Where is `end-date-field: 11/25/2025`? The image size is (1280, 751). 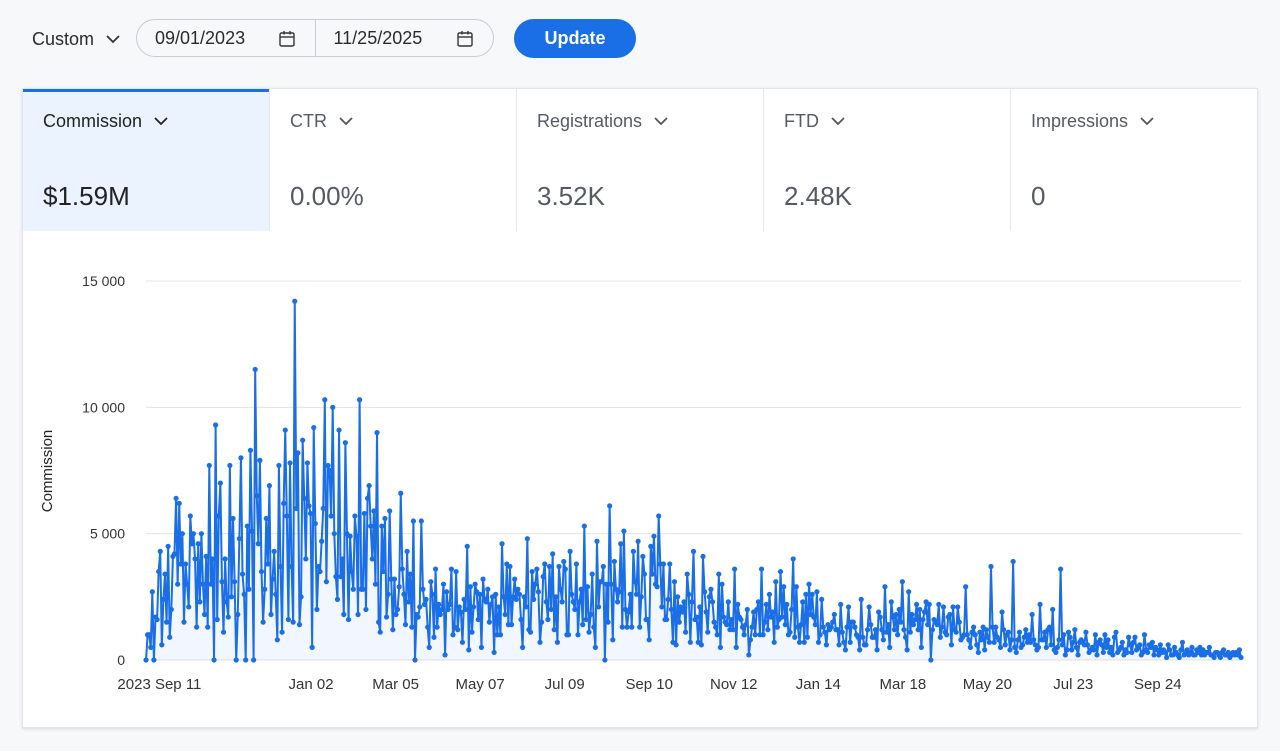
end-date-field: 11/25/2025 is located at coordinates (404, 38).